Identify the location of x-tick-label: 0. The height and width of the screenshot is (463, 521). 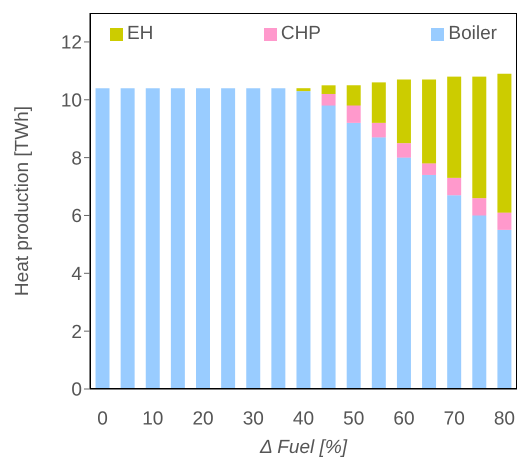
(102, 419).